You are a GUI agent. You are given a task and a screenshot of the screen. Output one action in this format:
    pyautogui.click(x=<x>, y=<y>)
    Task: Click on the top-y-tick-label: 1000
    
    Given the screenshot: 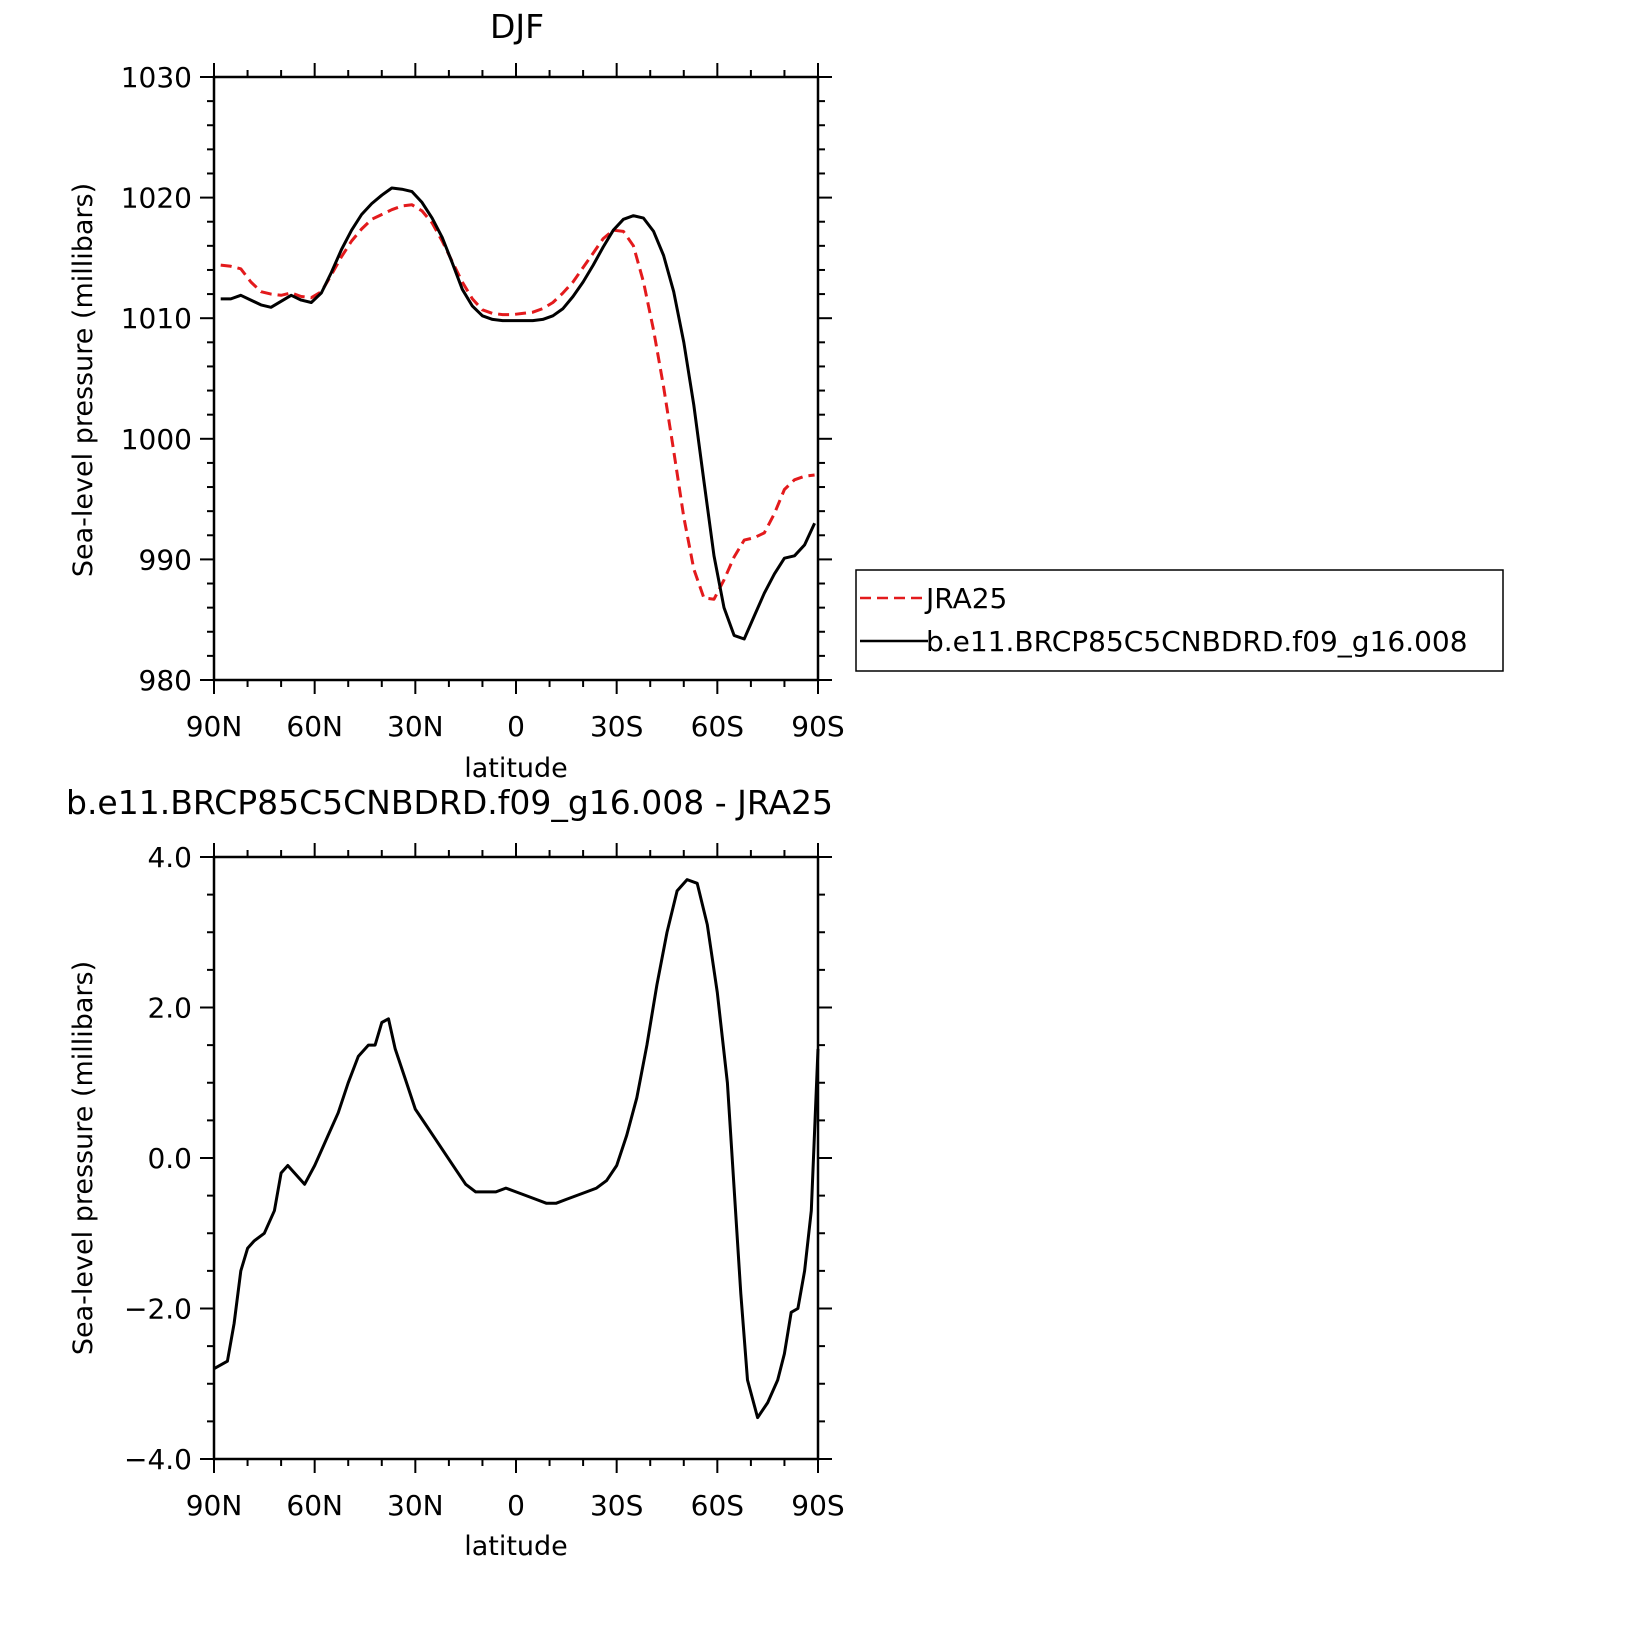 What is the action you would take?
    pyautogui.click(x=156, y=439)
    